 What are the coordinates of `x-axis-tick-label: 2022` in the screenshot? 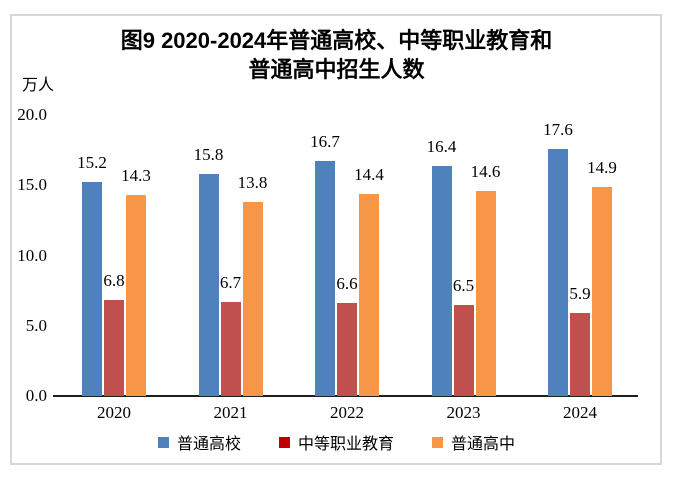 It's located at (347, 412).